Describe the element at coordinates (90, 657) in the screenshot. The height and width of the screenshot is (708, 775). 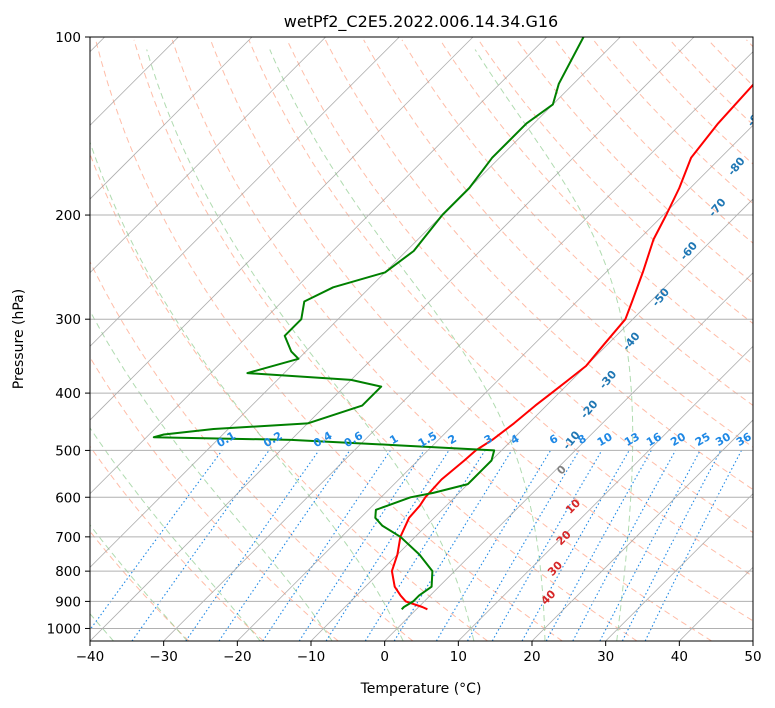
I see `x-tick-label: −40` at that location.